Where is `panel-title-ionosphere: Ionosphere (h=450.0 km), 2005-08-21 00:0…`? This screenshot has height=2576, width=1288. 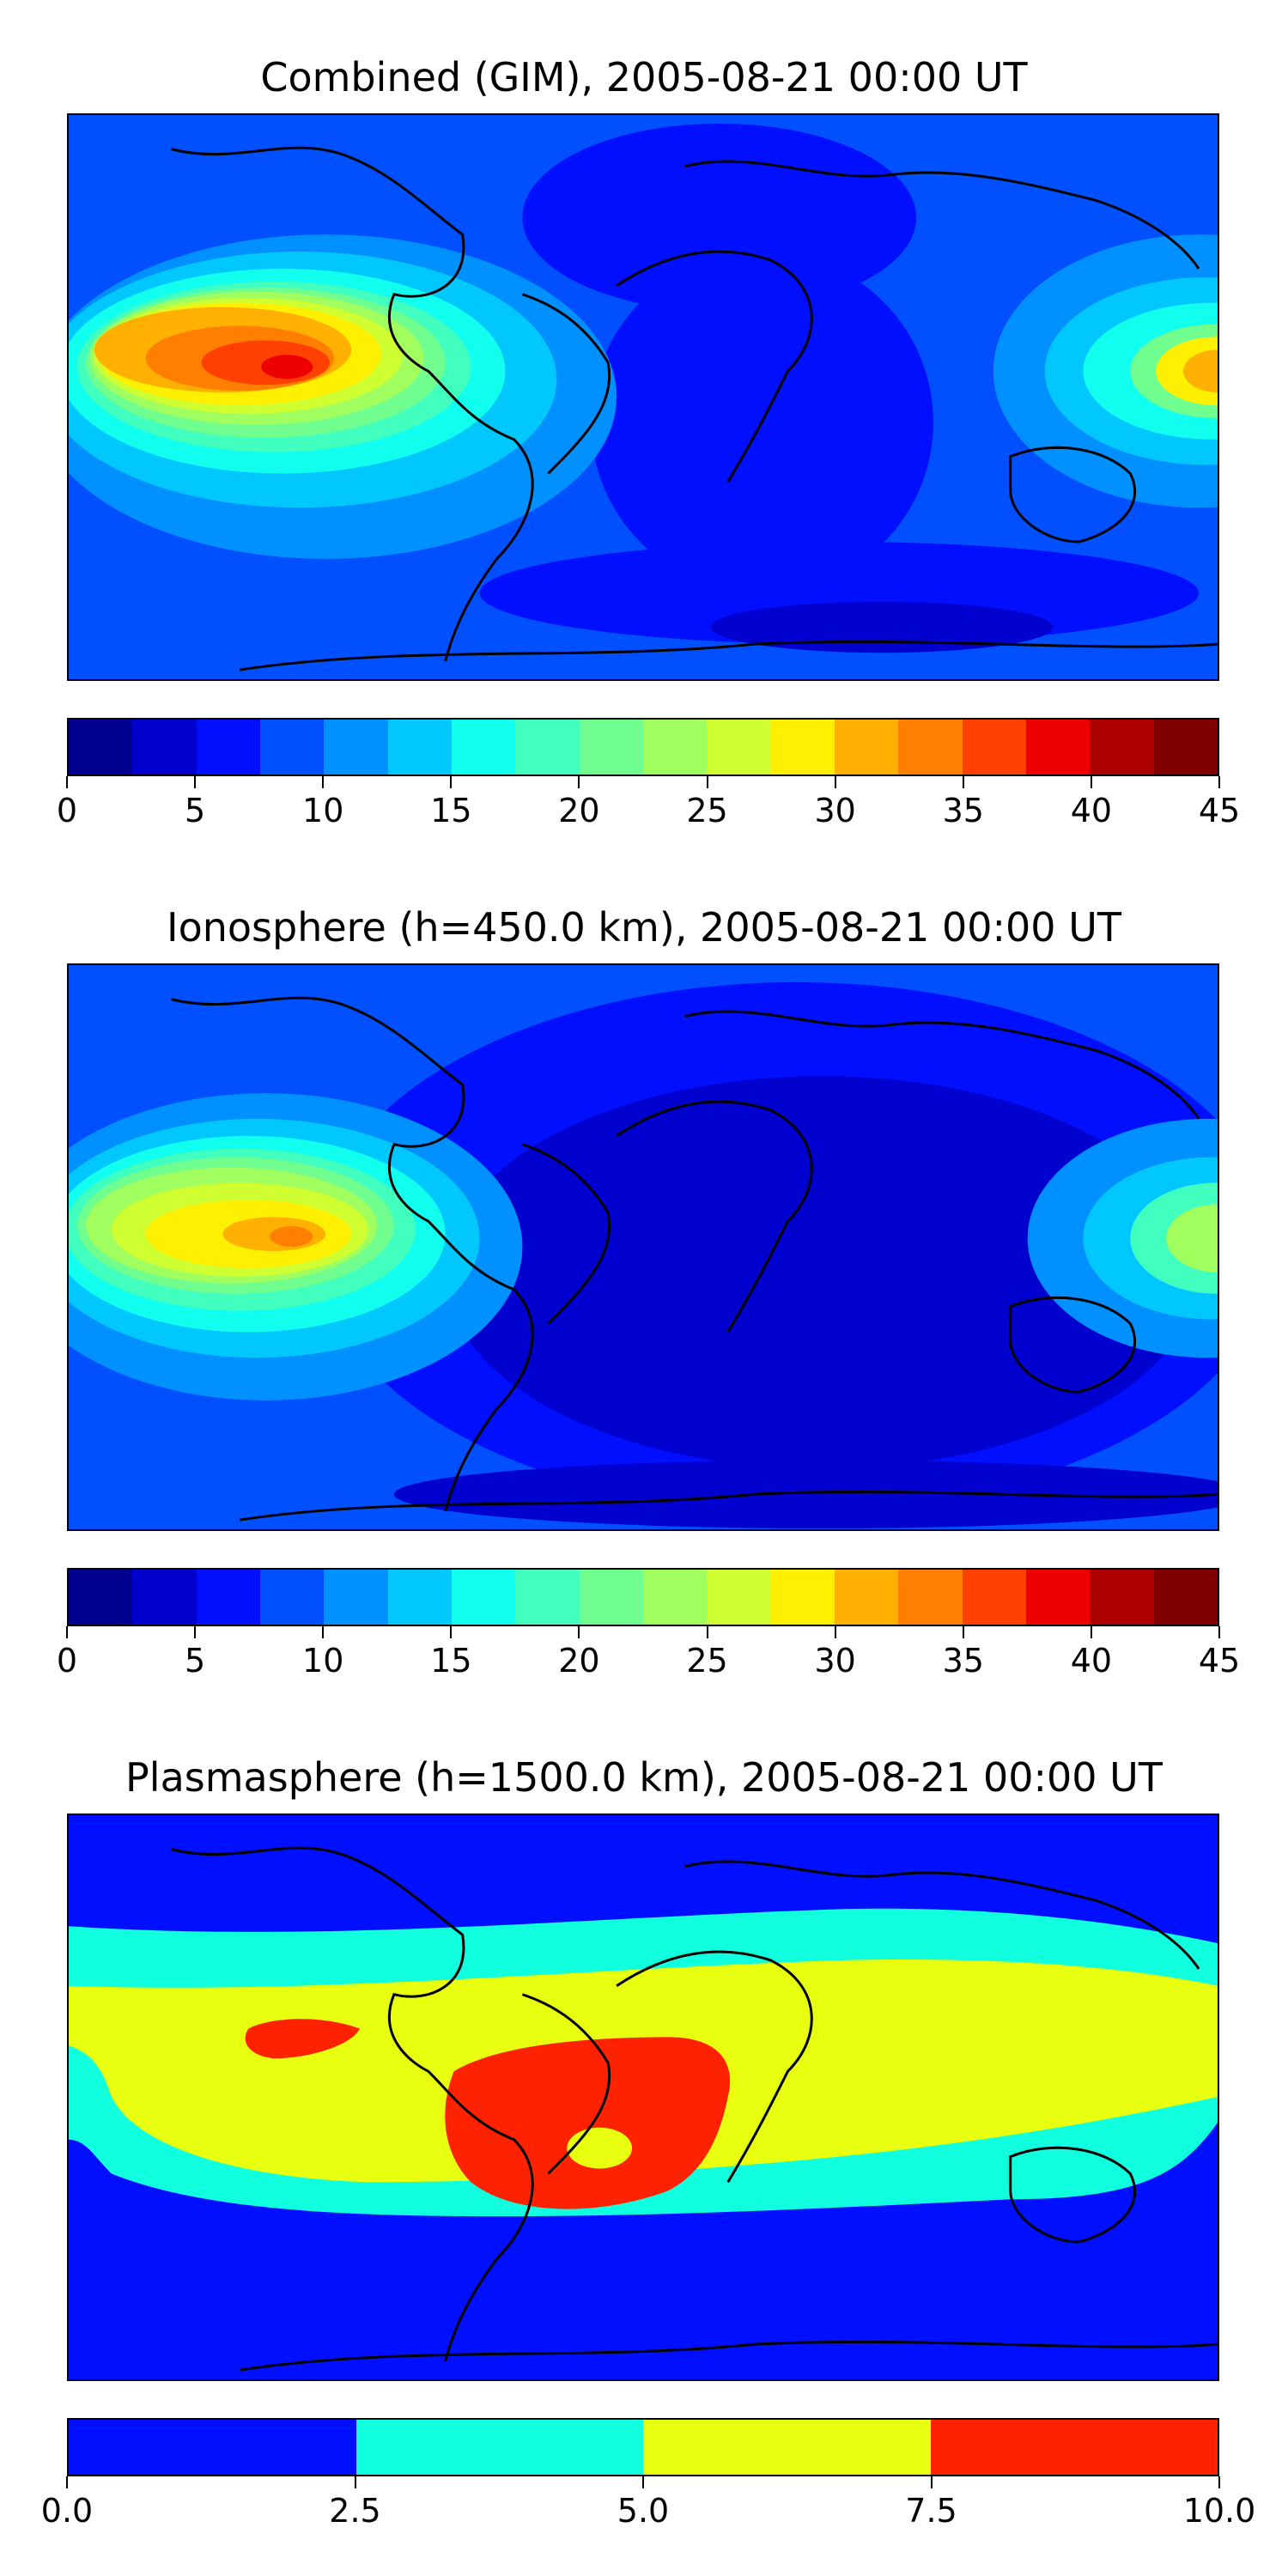
panel-title-ionosphere: Ionosphere (h=450.0 km), 2005-08-21 00:0… is located at coordinates (644, 928).